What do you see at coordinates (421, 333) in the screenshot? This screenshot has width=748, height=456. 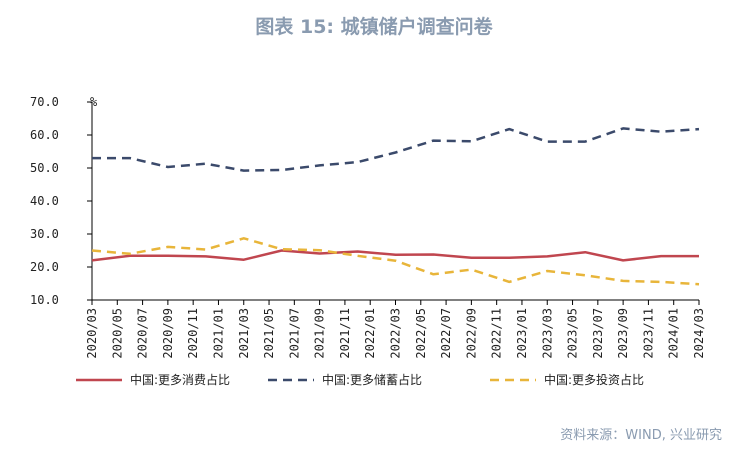 I see `x-tick-label: 2022/05` at bounding box center [421, 333].